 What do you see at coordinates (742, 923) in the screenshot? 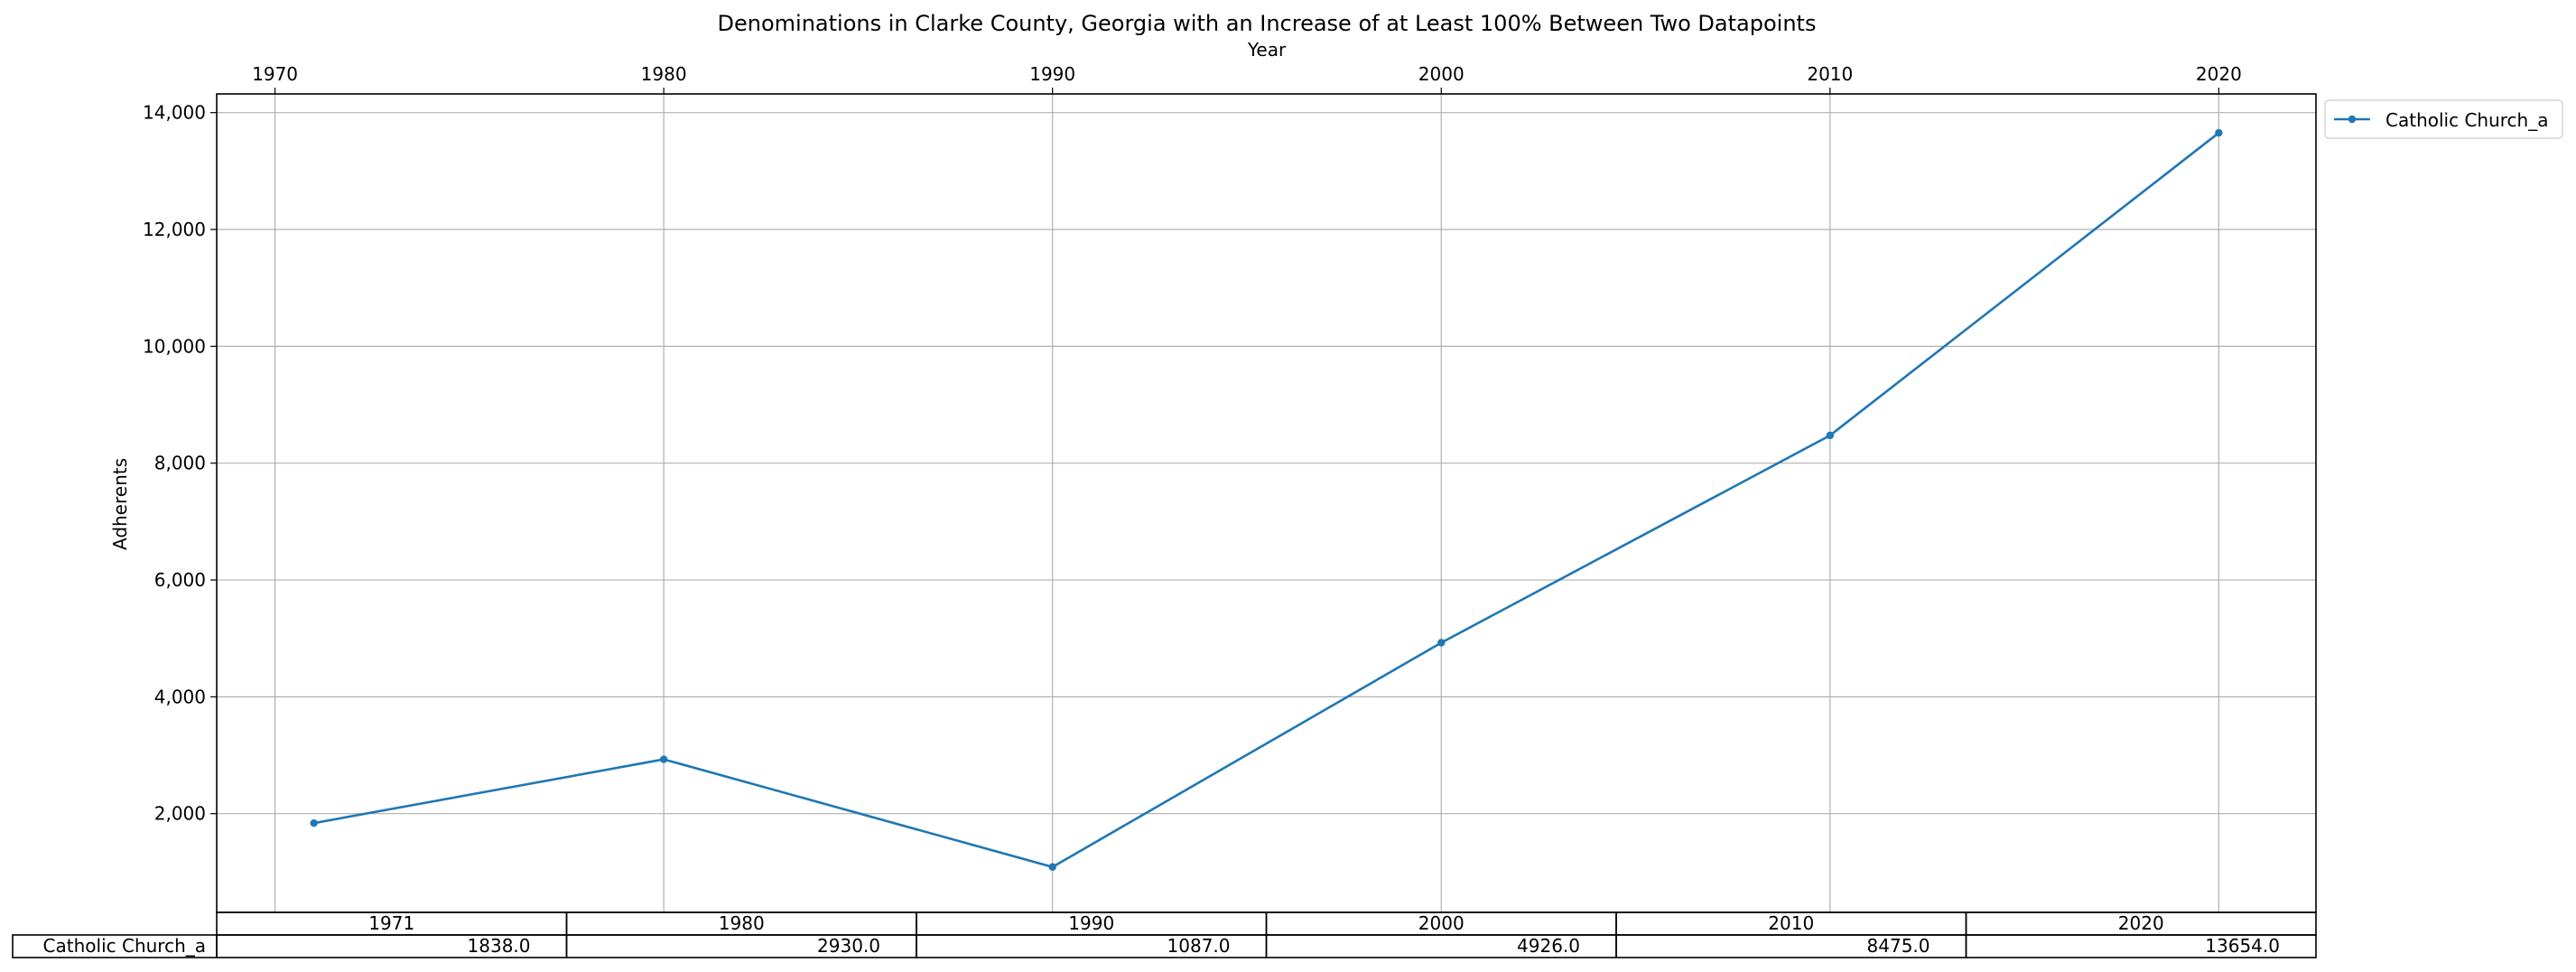
I see `table-header-label: 1980` at bounding box center [742, 923].